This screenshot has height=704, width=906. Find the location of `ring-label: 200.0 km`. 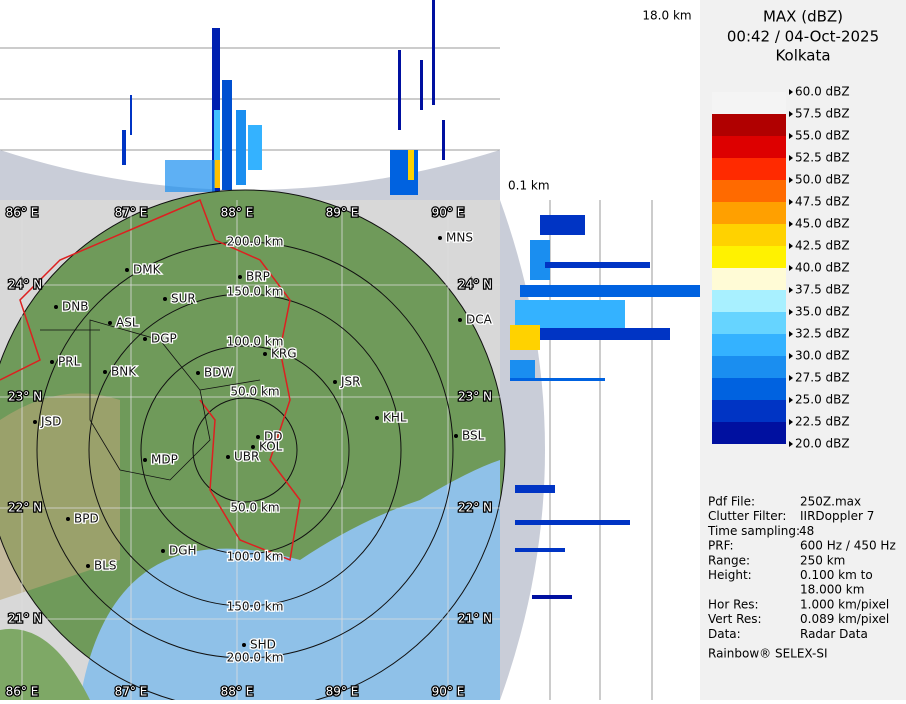

ring-label: 200.0 km is located at coordinates (255, 242).